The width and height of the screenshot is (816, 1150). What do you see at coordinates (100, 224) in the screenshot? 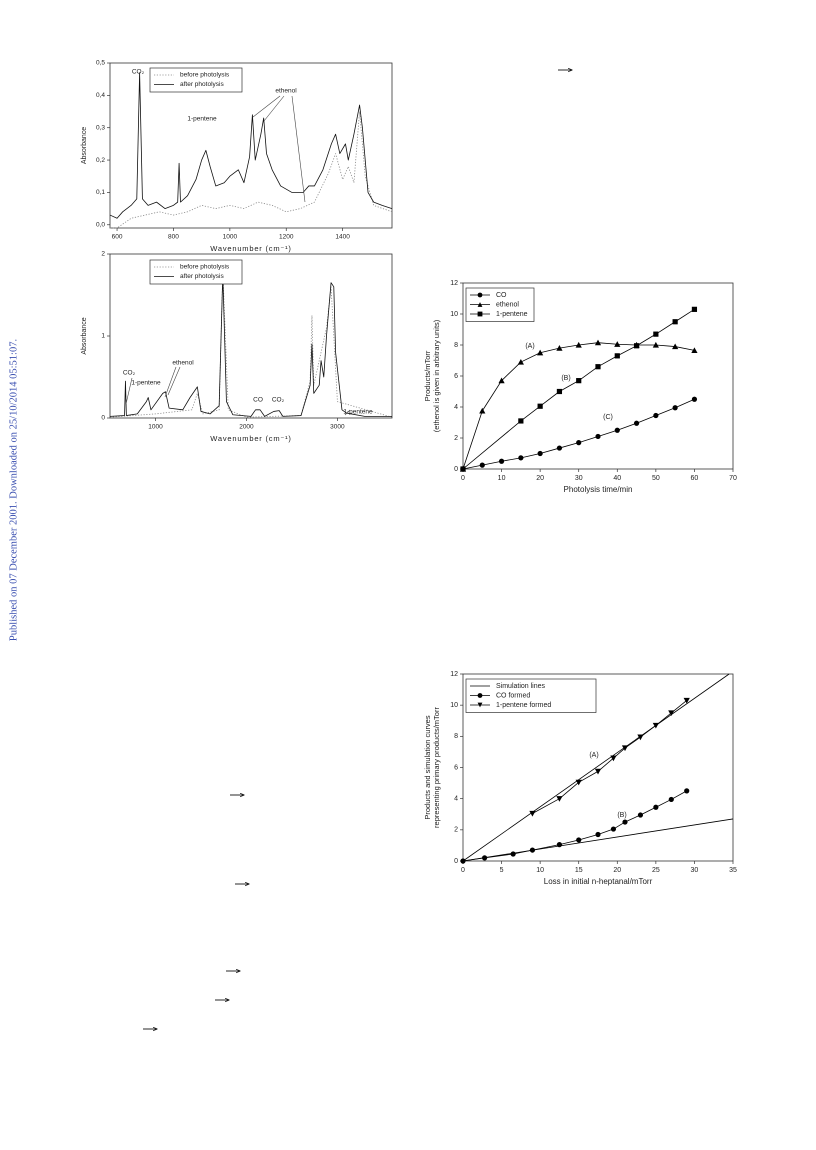
I see `y-tick-label: 0,0` at bounding box center [100, 224].